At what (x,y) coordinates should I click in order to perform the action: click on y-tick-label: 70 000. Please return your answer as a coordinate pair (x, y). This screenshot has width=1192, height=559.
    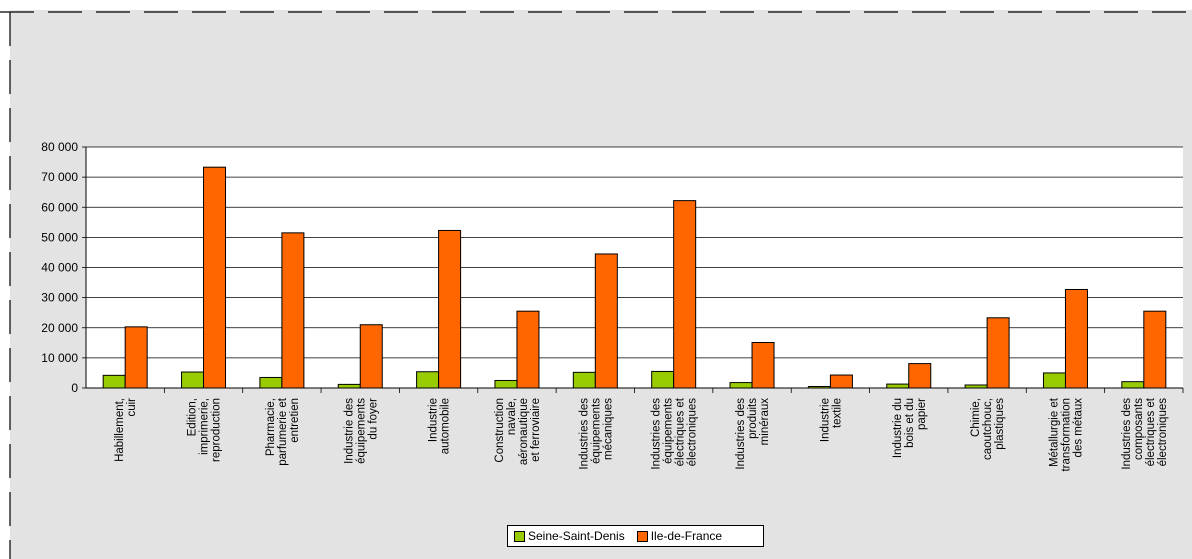
    Looking at the image, I should click on (59, 177).